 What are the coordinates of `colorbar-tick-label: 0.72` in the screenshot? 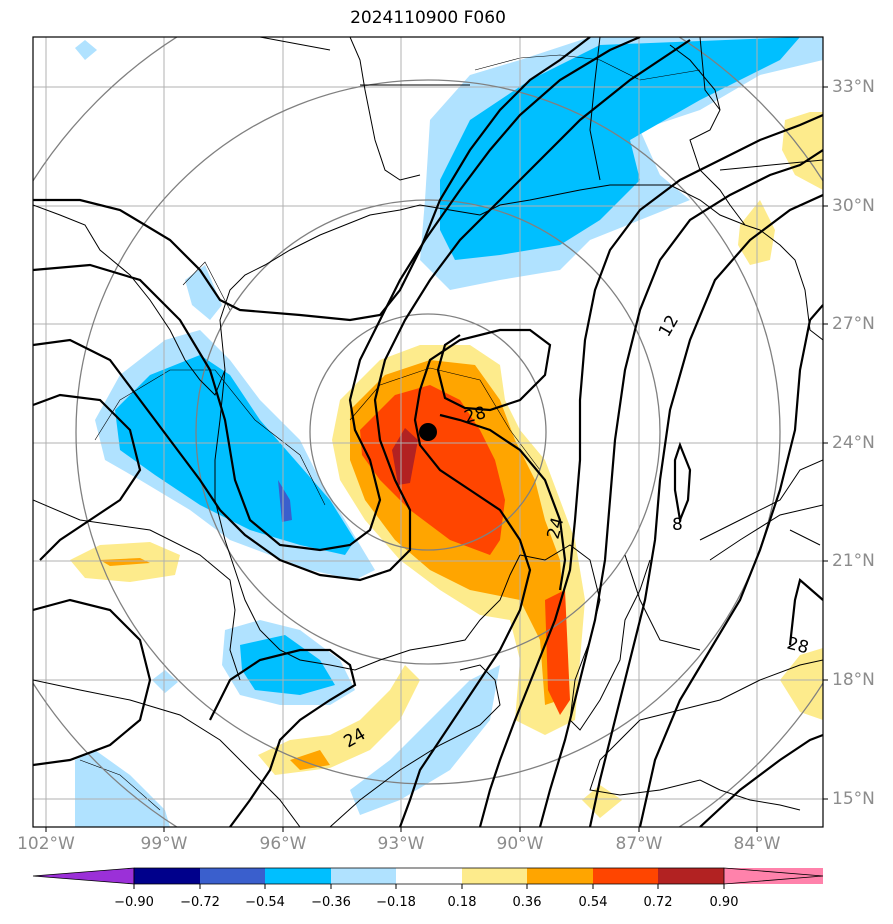 It's located at (658, 902).